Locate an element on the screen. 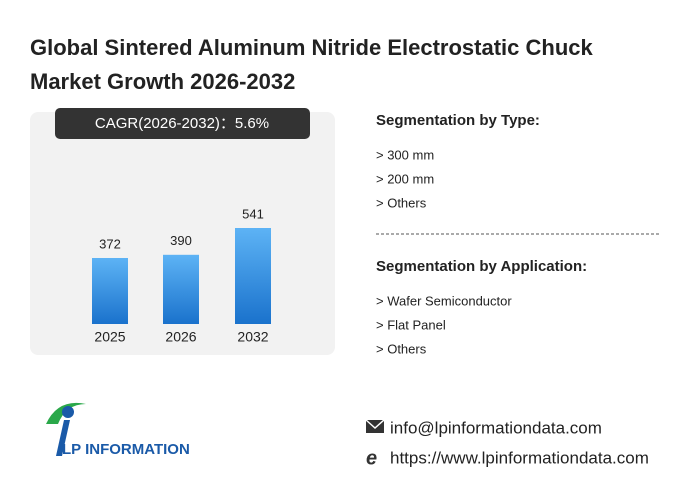 The height and width of the screenshot is (489, 690). segment-heading: Segmentation by Application: is located at coordinates (481, 266).